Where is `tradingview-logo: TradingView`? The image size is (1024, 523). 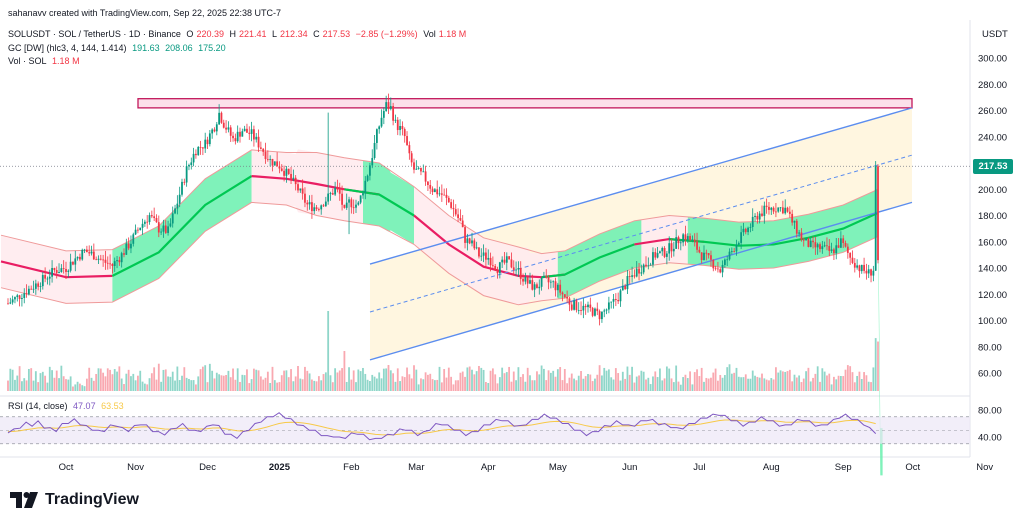 tradingview-logo: TradingView is located at coordinates (74, 500).